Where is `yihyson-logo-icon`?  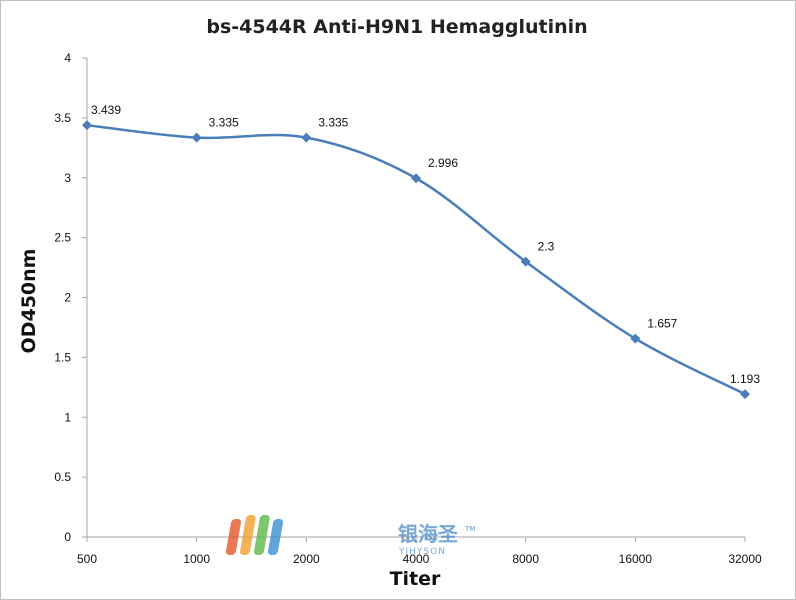
yihyson-logo-icon is located at coordinates (254, 535).